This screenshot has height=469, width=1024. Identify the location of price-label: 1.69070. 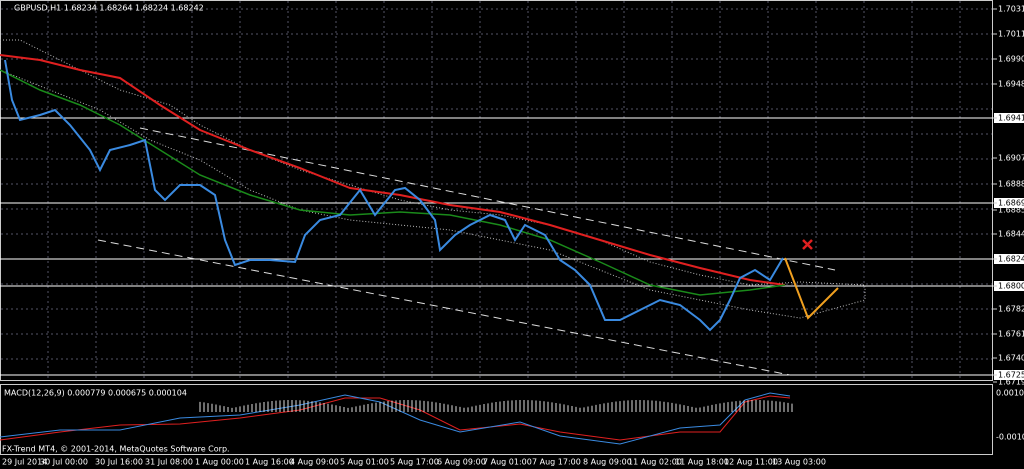
(1011, 158).